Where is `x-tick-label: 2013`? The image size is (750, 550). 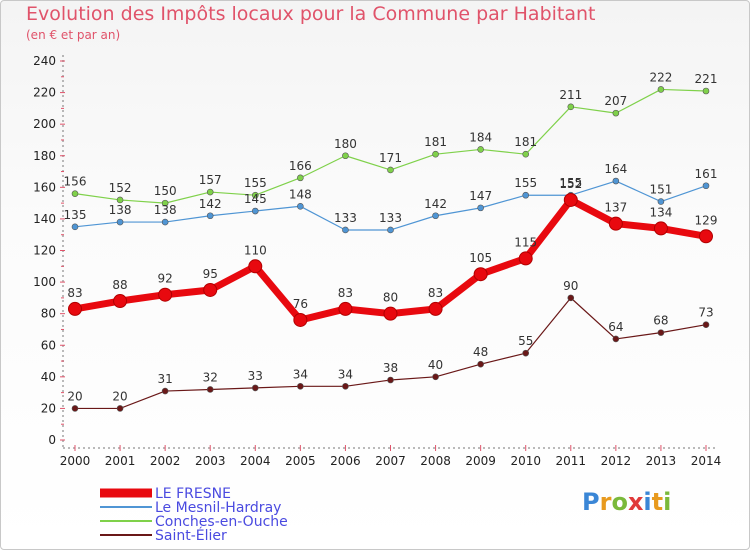
x-tick-label: 2013 is located at coordinates (661, 461).